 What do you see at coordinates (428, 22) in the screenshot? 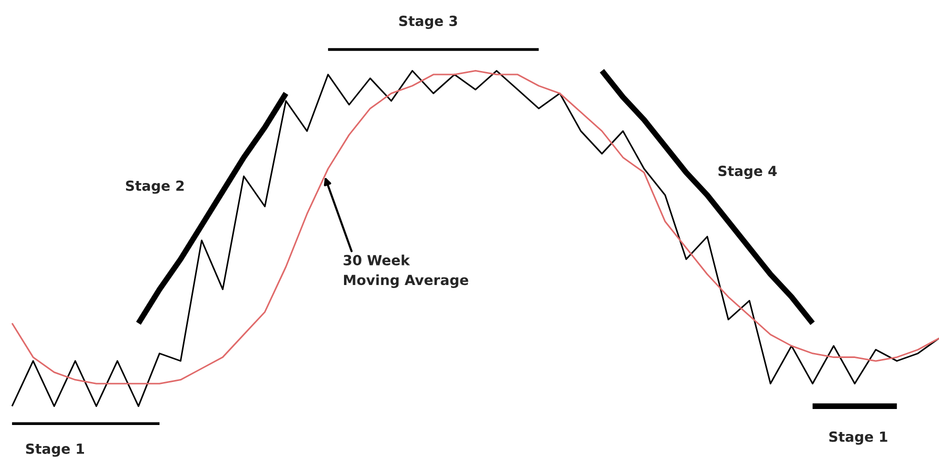
I see `text: Stage 3` at bounding box center [428, 22].